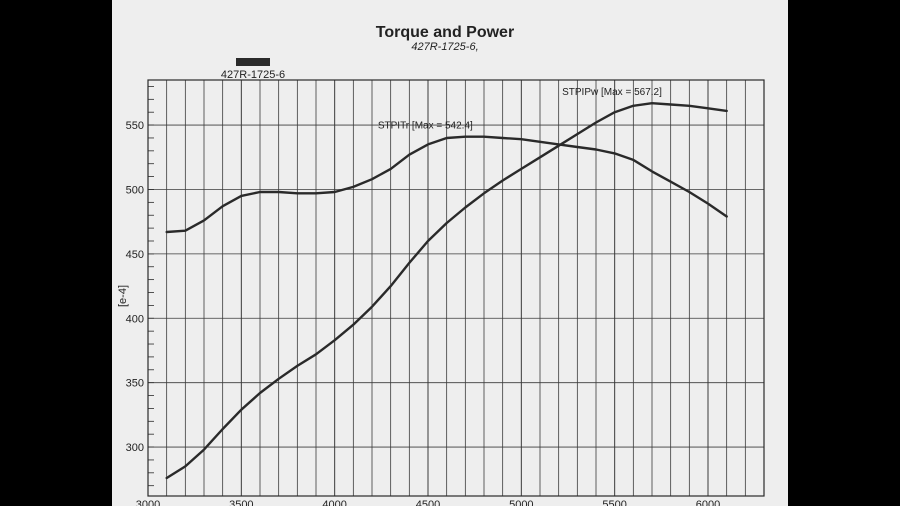  Describe the element at coordinates (444, 47) in the screenshot. I see `chart-subtitle: 427R-1725-6,` at that location.